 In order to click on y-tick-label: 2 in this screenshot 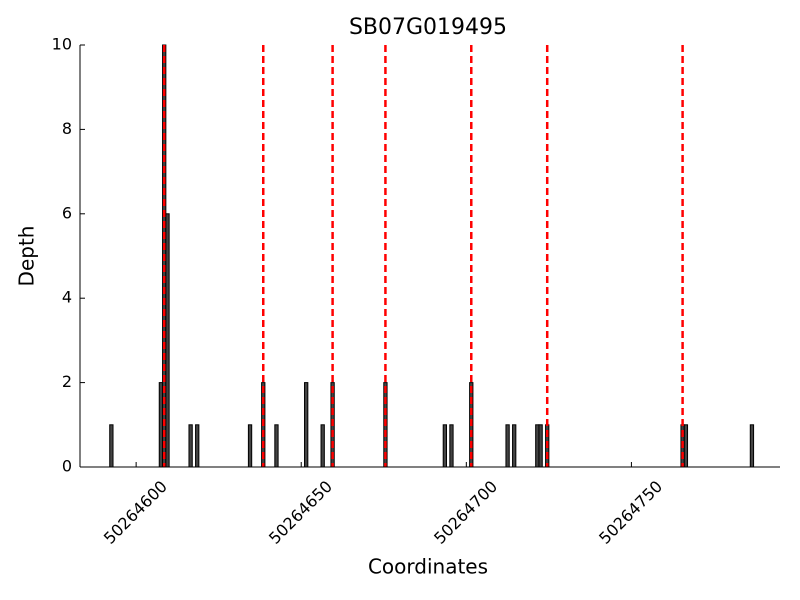, I will do `click(67, 381)`.